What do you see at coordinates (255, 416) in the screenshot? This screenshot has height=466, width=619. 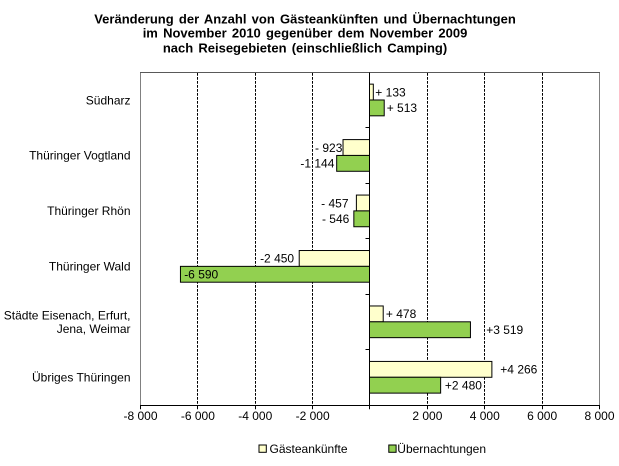 I see `svg-text: -4 000` at bounding box center [255, 416].